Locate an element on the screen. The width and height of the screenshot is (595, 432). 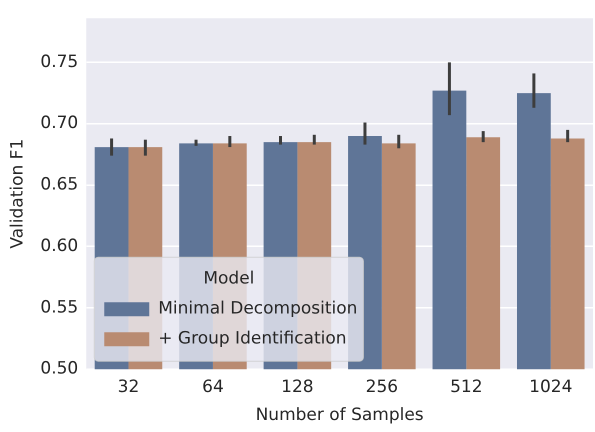
y-tick-label: 0.50 is located at coordinates (59, 368).